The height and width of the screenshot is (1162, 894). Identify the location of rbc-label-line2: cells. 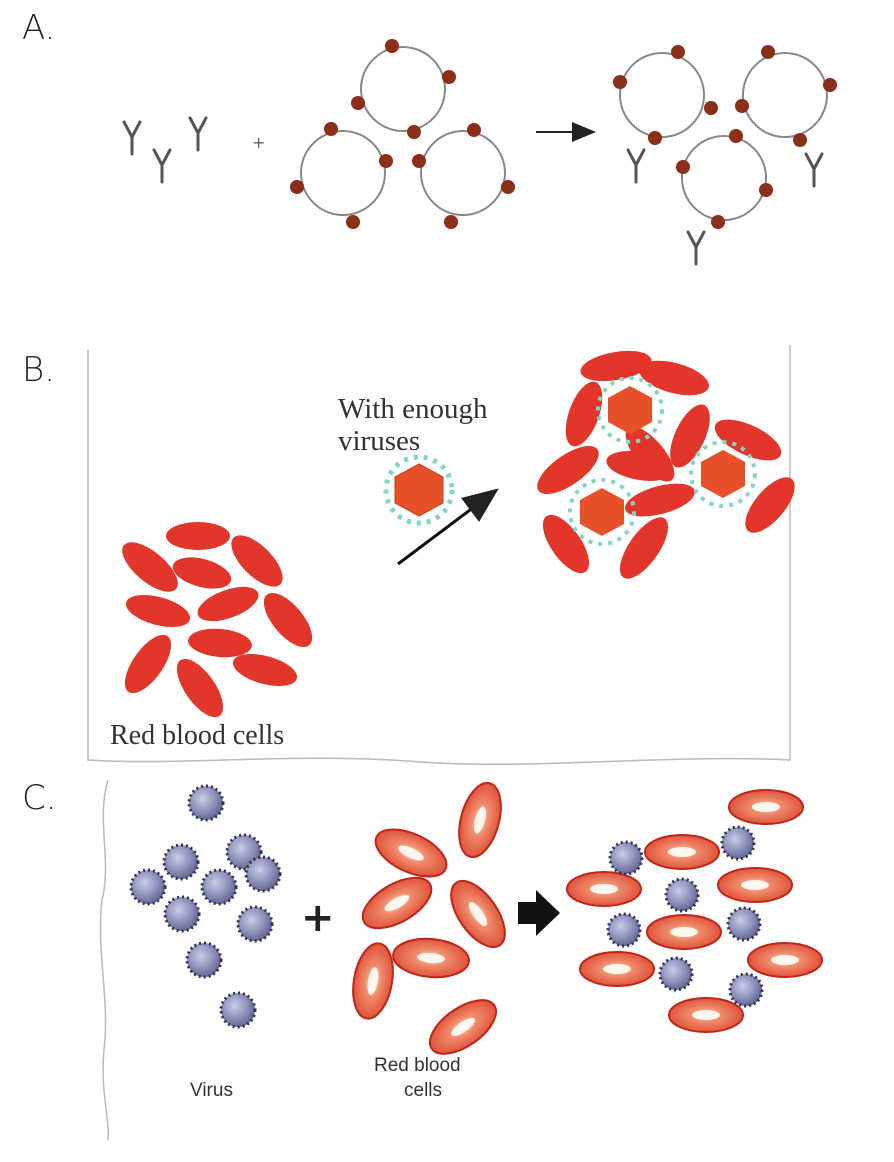
(423, 1090).